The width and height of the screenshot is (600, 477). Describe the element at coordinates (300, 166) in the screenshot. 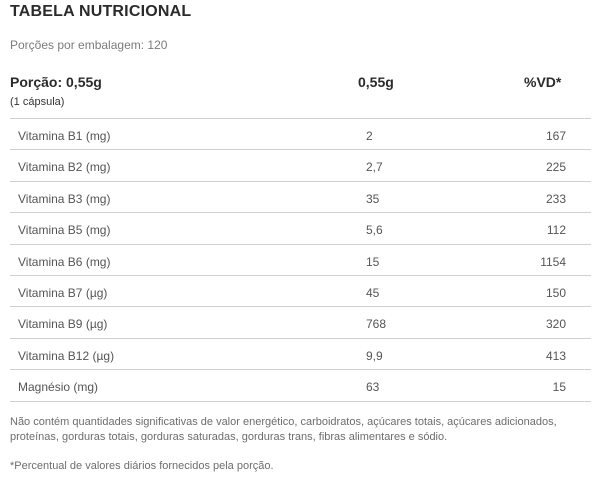

I see `table-row: Vitamina B2 (mg) 2,7 225` at that location.